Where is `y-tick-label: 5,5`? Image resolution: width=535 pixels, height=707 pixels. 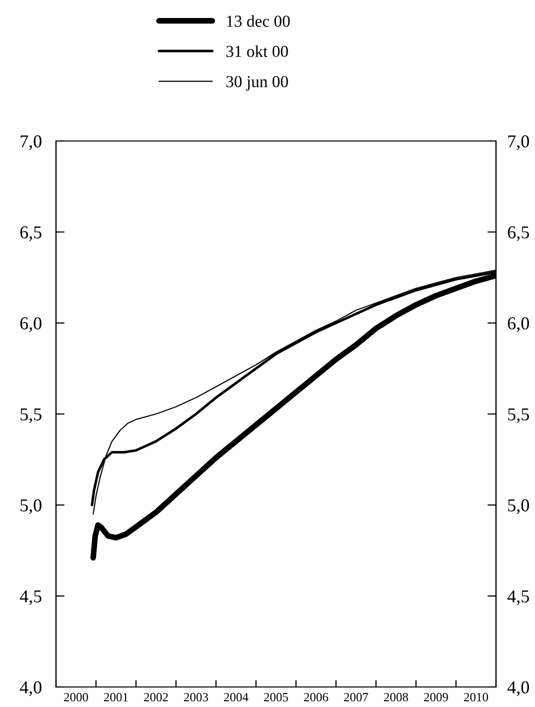 y-tick-label: 5,5 is located at coordinates (31, 416).